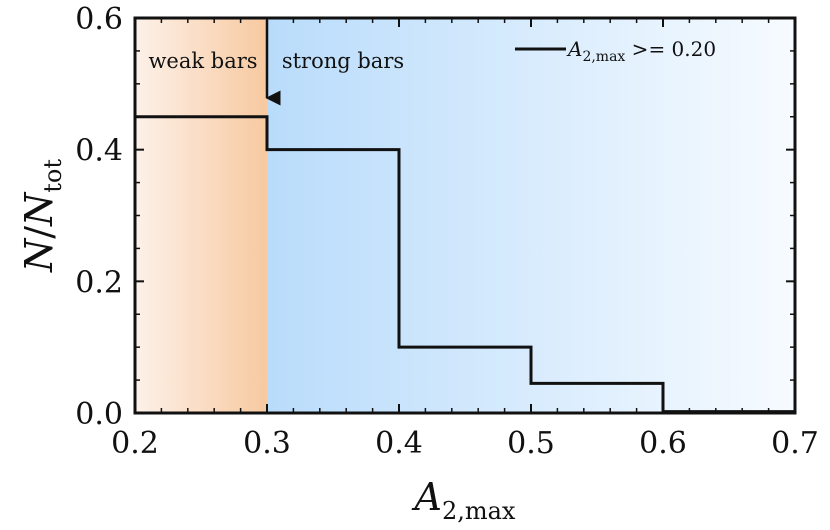  Describe the element at coordinates (795, 443) in the screenshot. I see `x-tick-label: 0.7` at that location.